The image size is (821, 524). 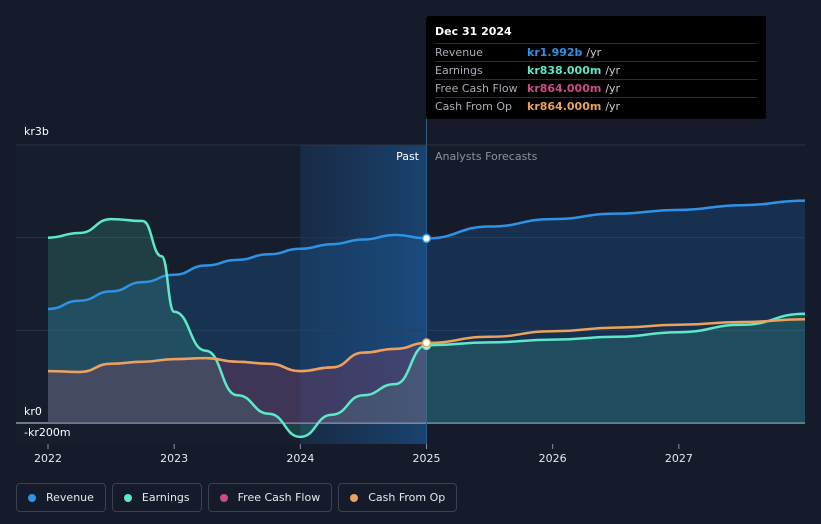 What do you see at coordinates (459, 70) in the screenshot?
I see `tooltip-label: Earnings` at bounding box center [459, 70].